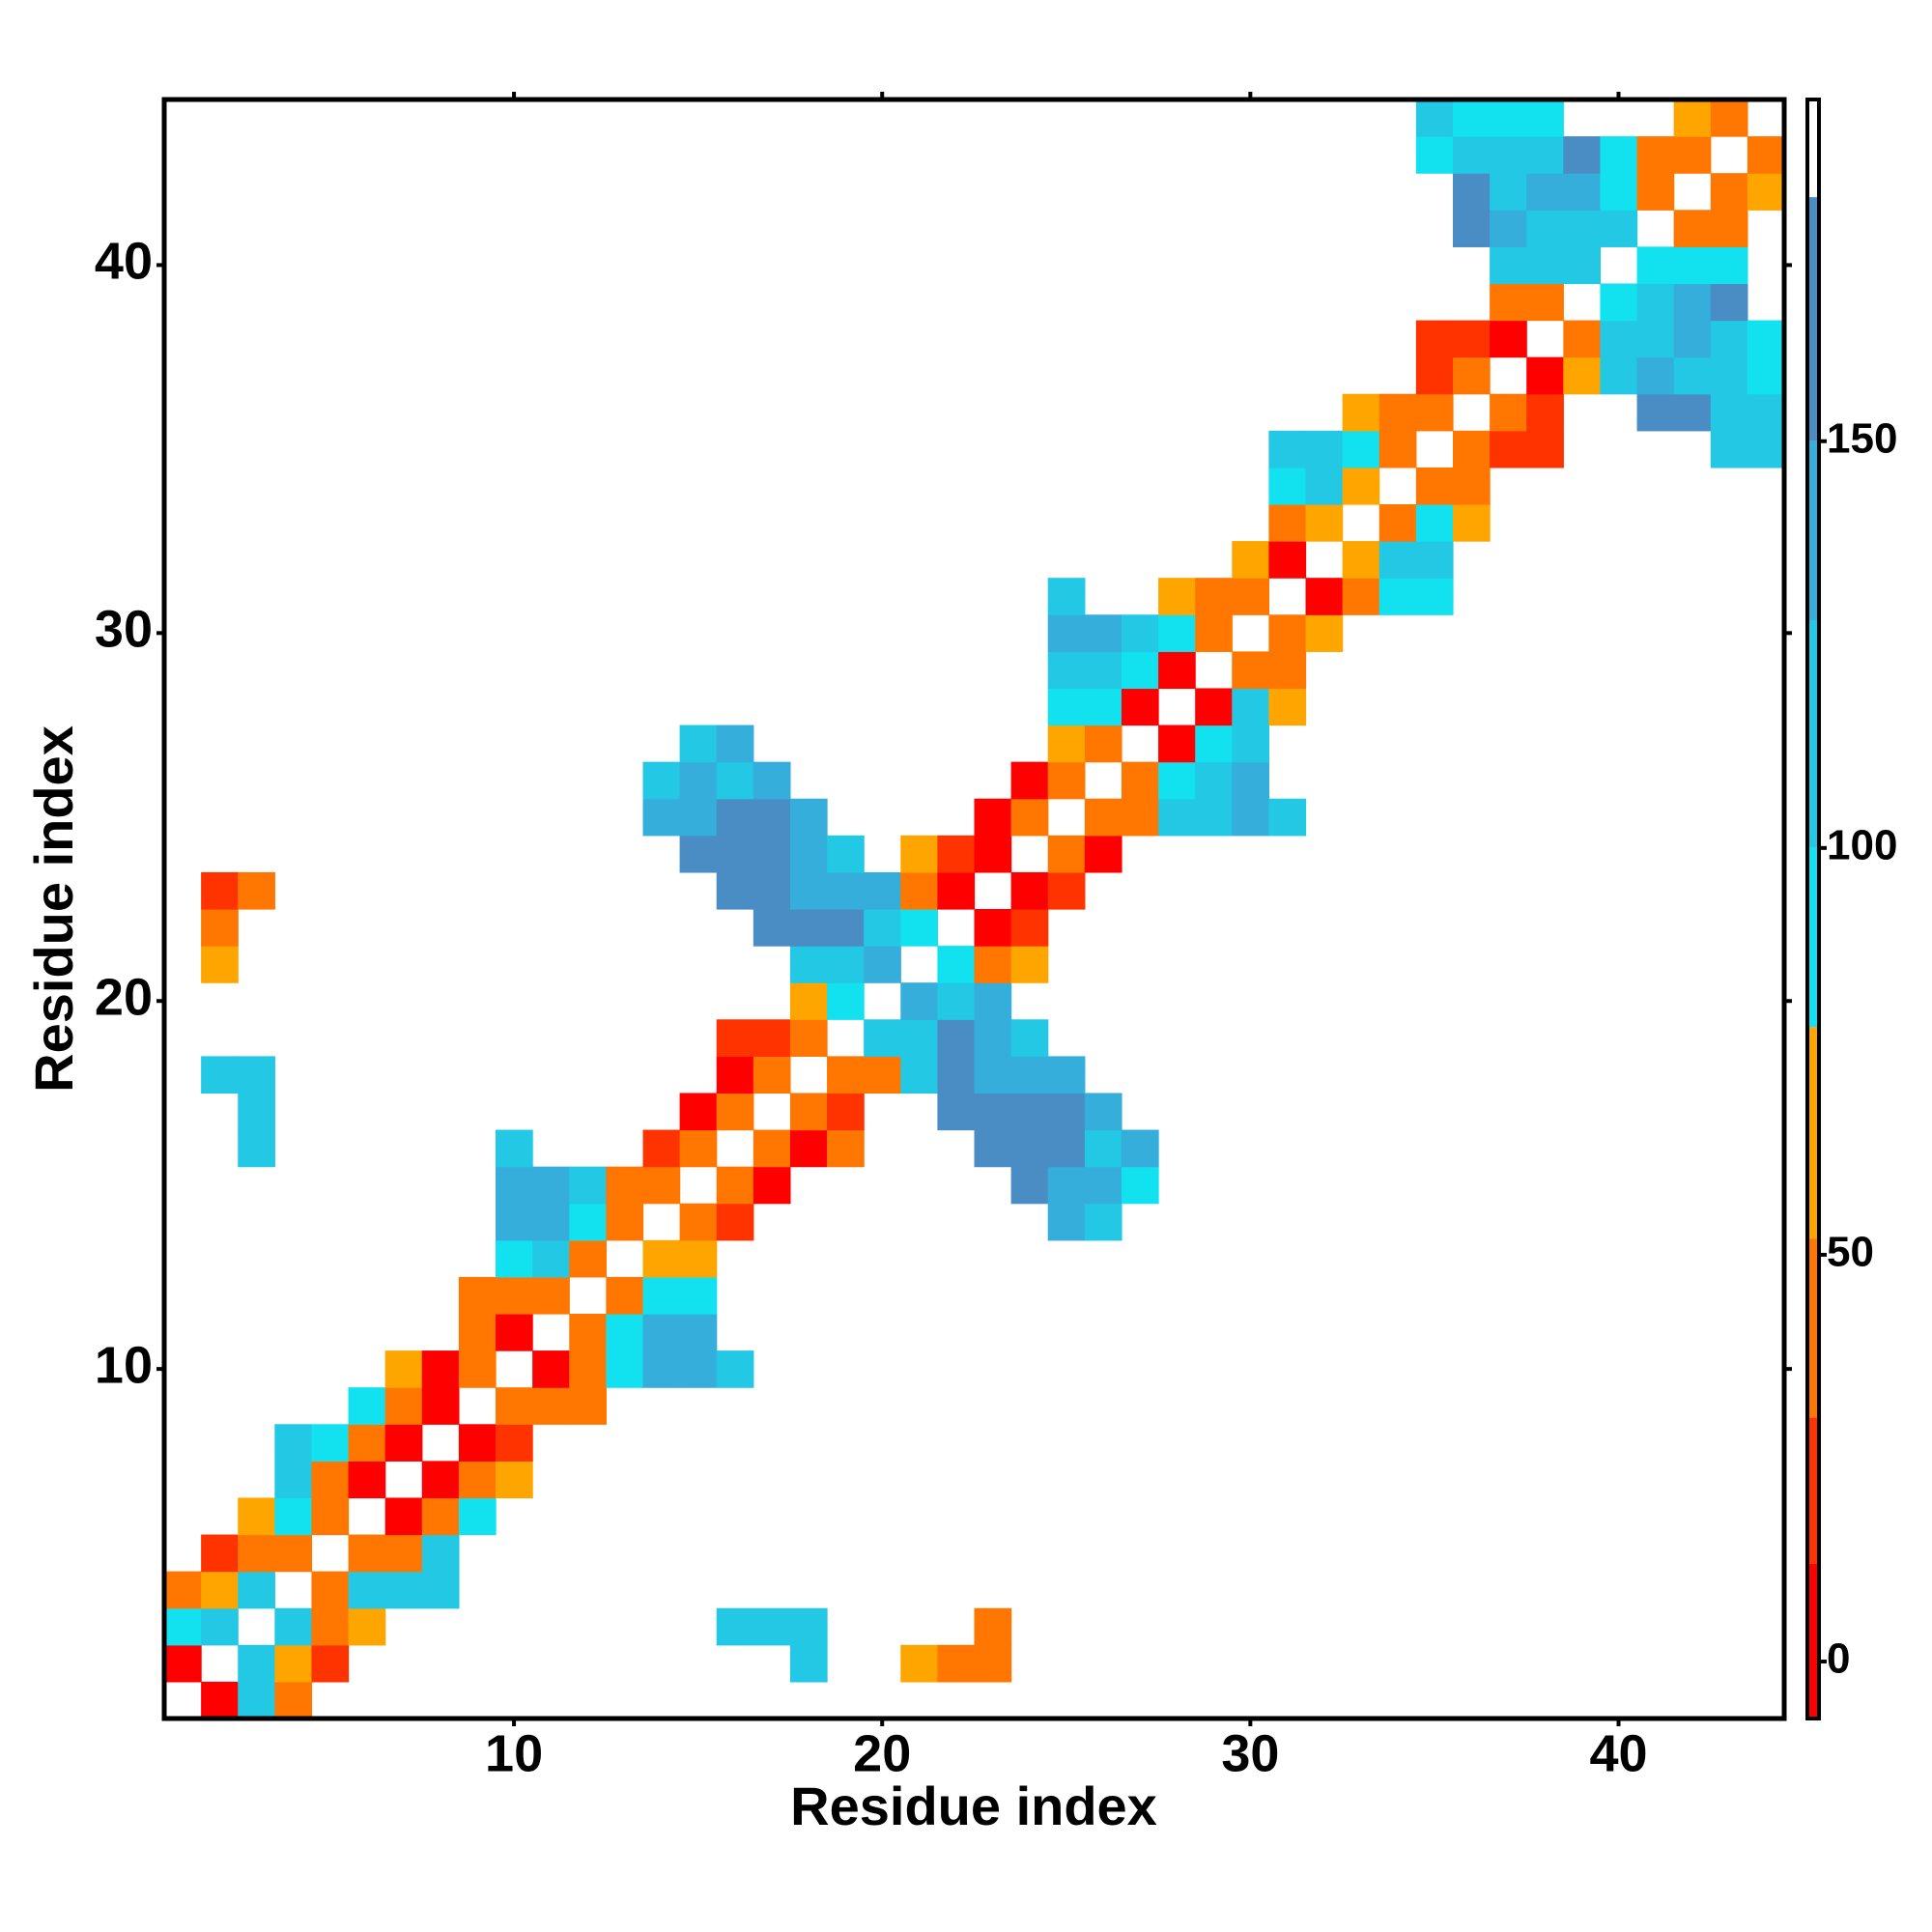  What do you see at coordinates (124, 1365) in the screenshot?
I see `y-tick-label: 10` at bounding box center [124, 1365].